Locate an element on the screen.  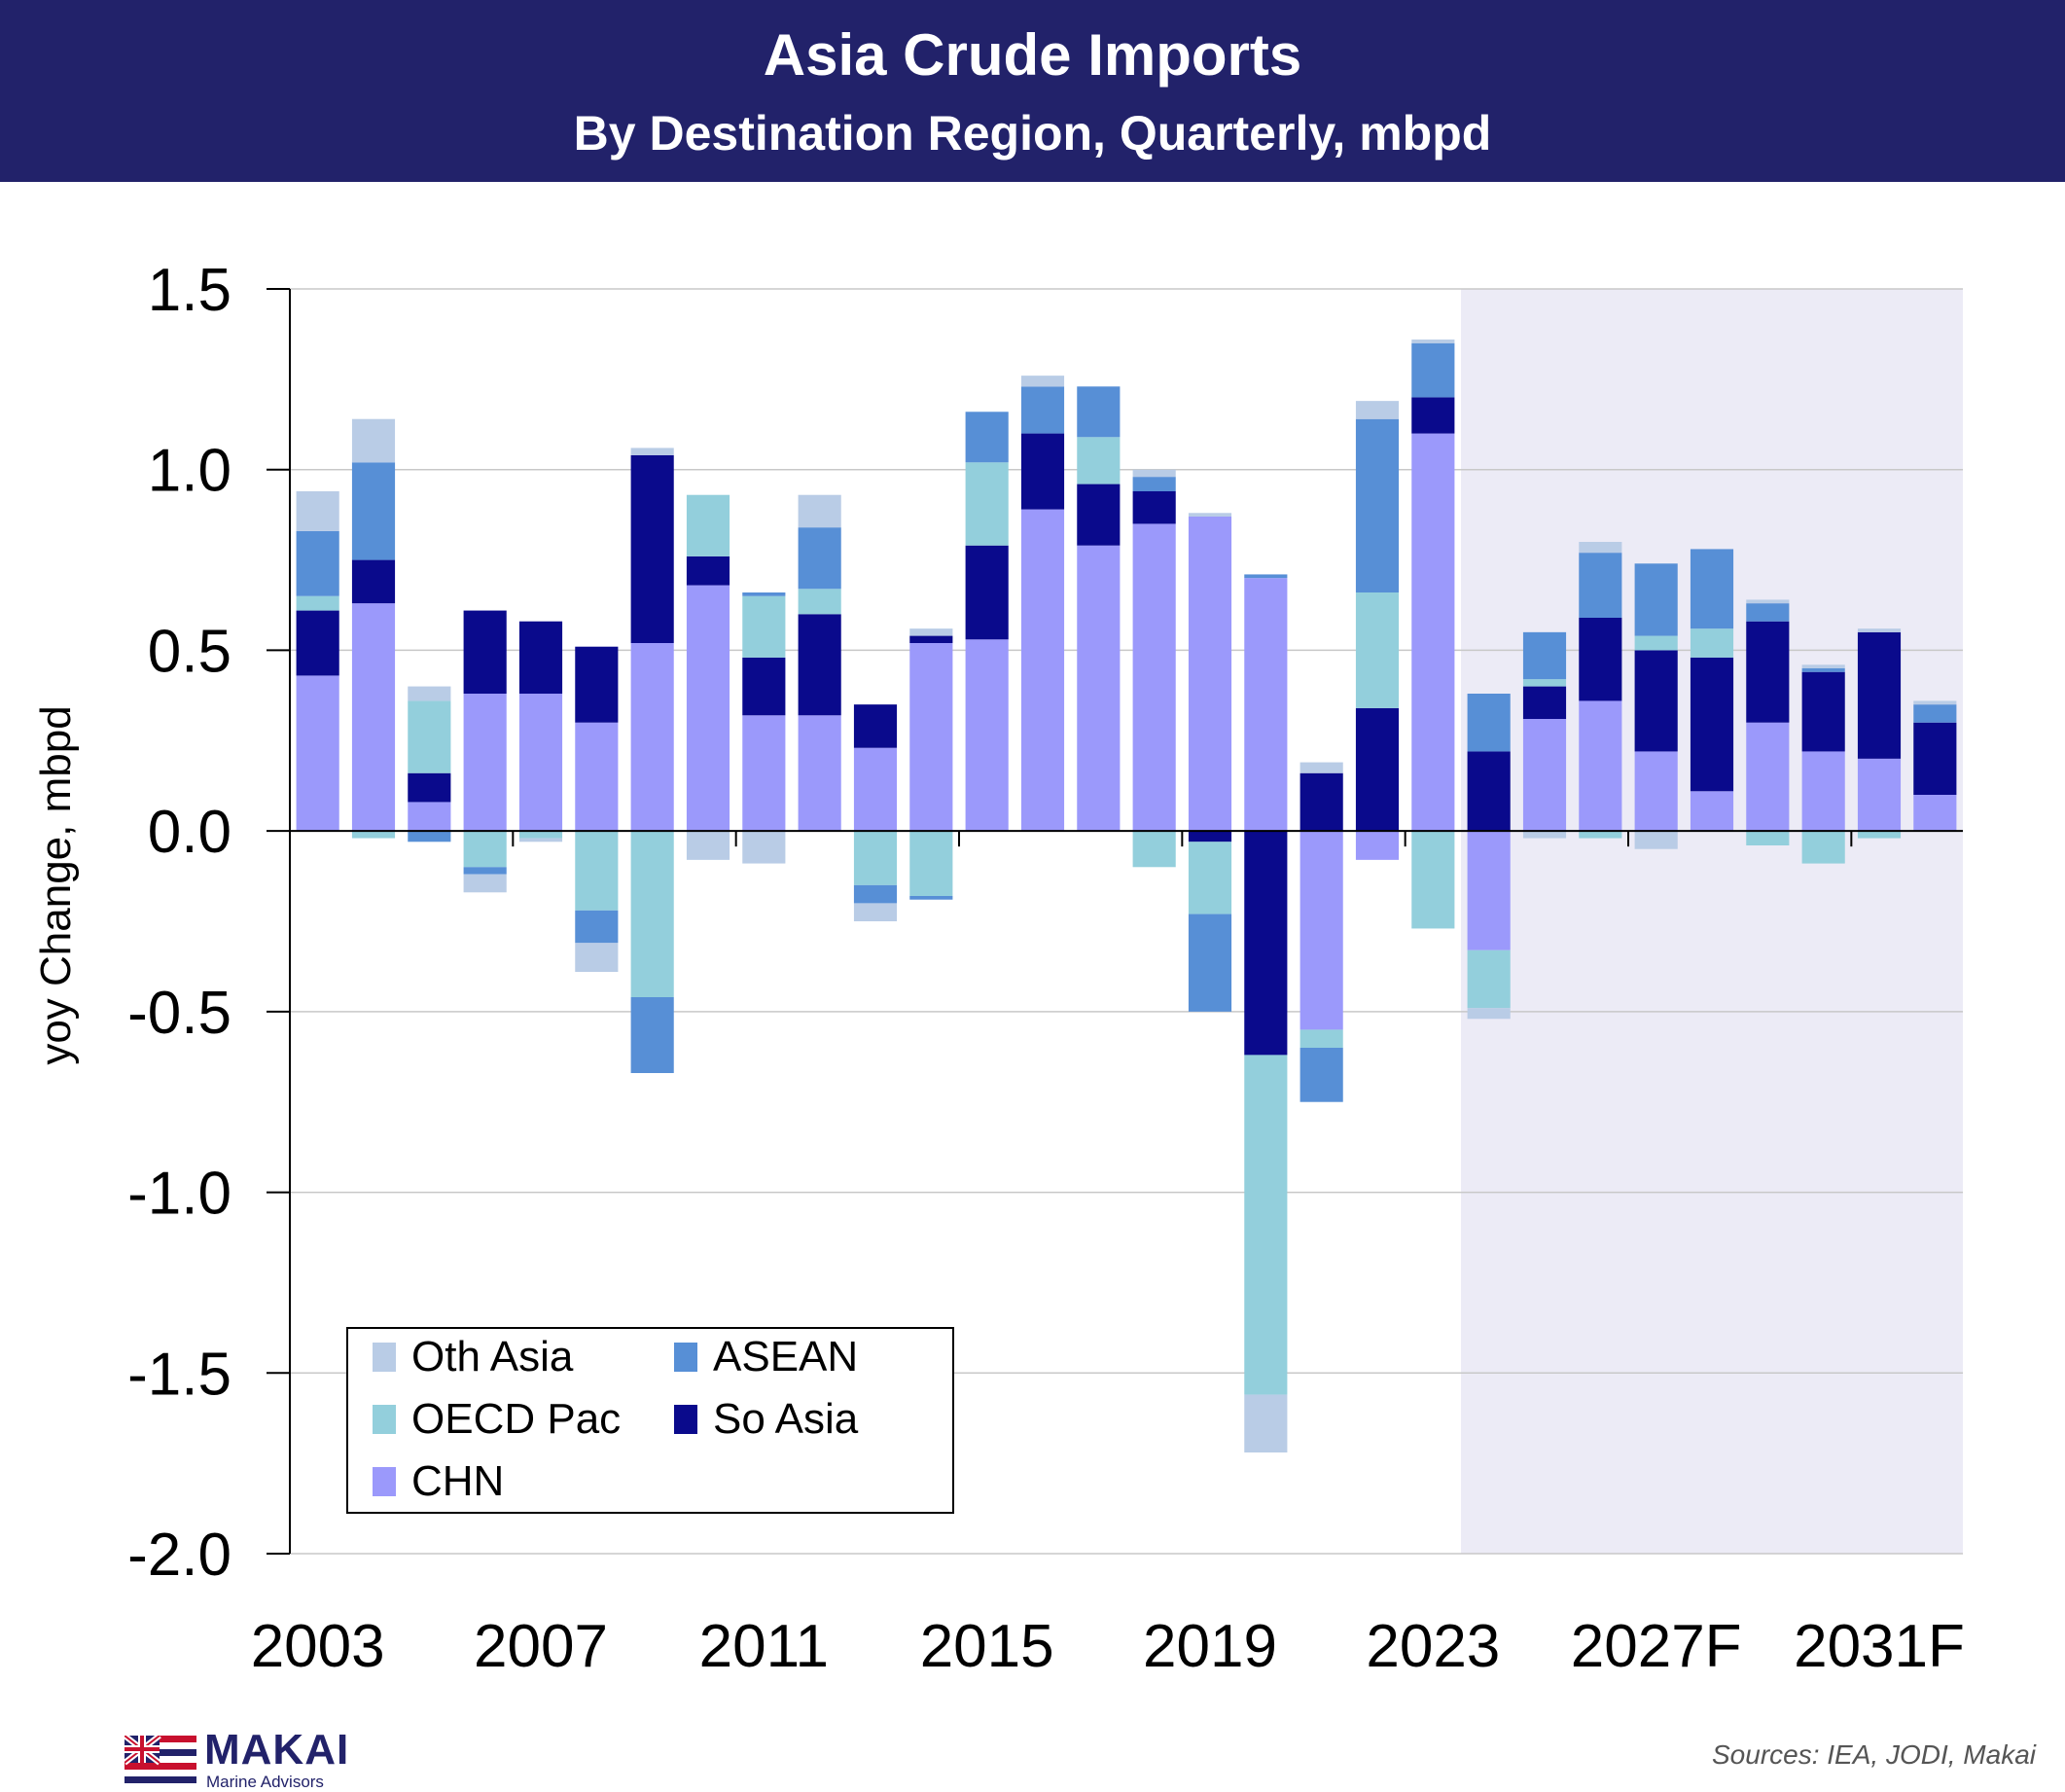
bar-so-asia-2009 is located at coordinates (652, 548).